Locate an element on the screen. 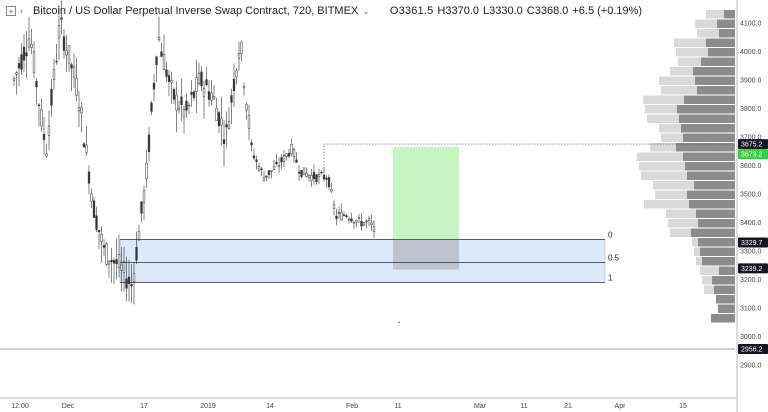 The height and width of the screenshot is (412, 768). ohlc-low: L3330.0 is located at coordinates (503, 11).